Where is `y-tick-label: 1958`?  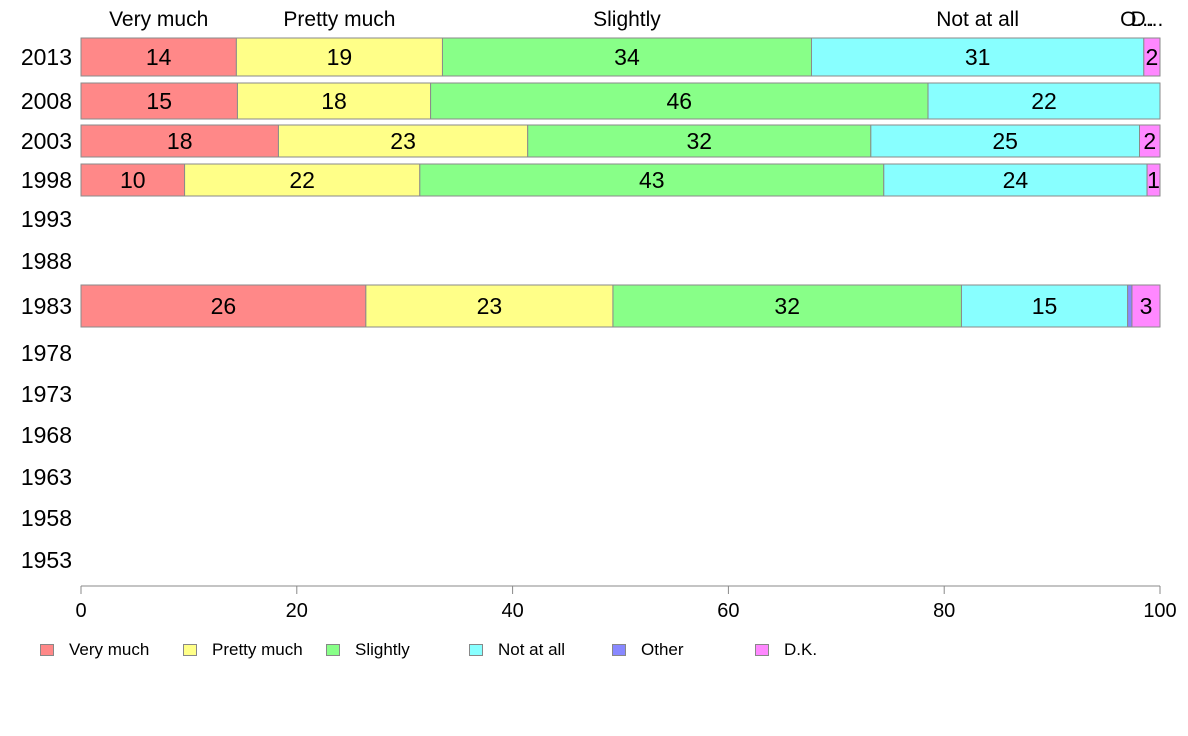 y-tick-label: 1958 is located at coordinates (46, 518).